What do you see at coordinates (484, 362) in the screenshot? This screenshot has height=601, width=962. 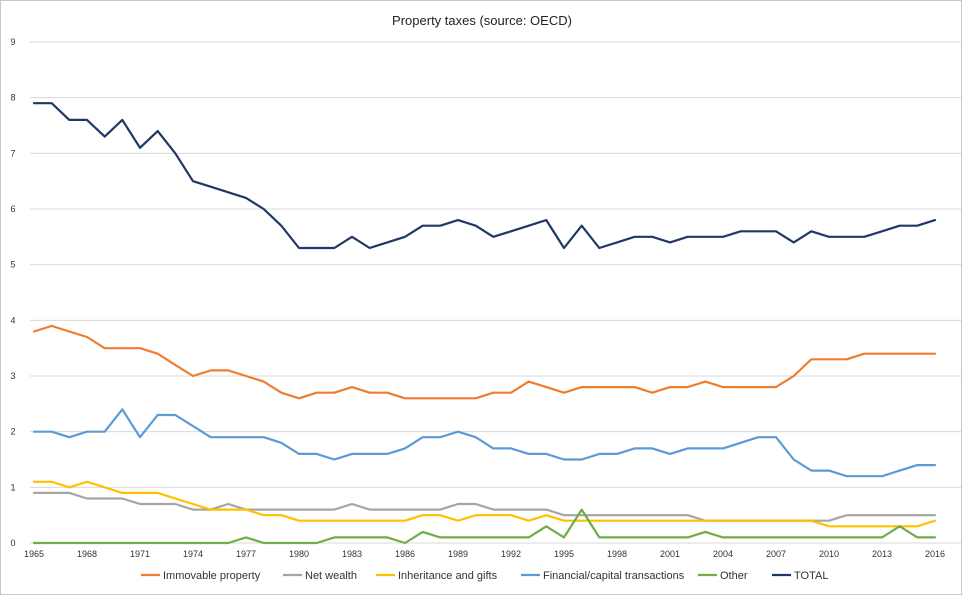 I see `series-line-immovable-property` at bounding box center [484, 362].